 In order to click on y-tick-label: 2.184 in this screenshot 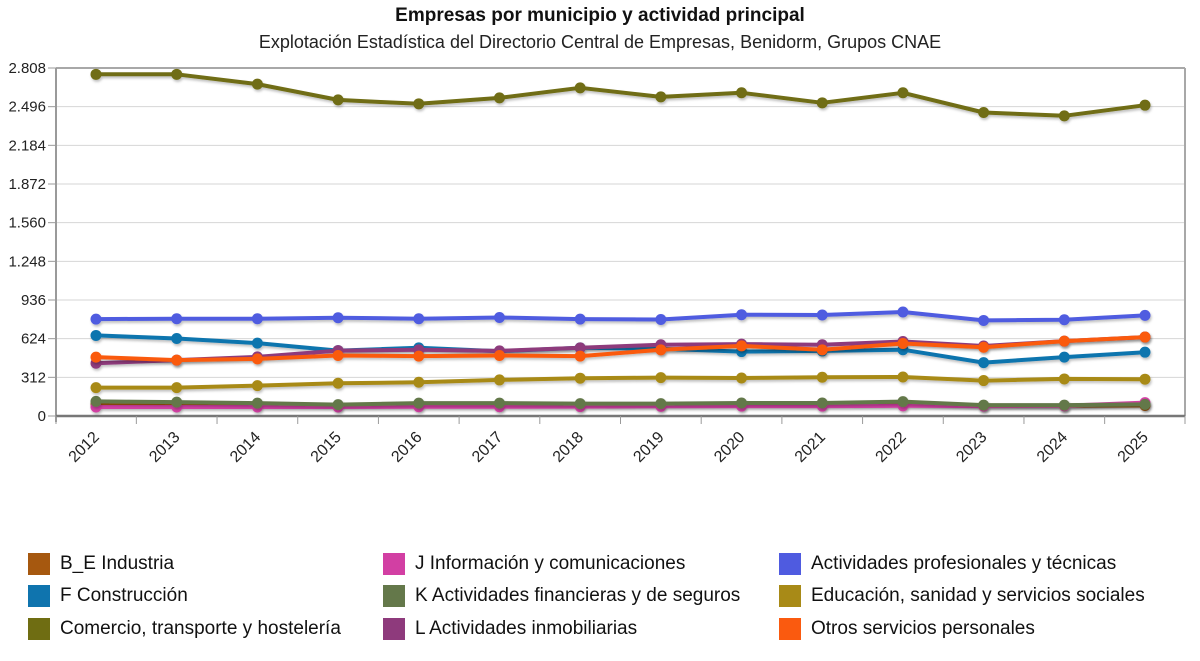, I will do `click(27, 145)`.